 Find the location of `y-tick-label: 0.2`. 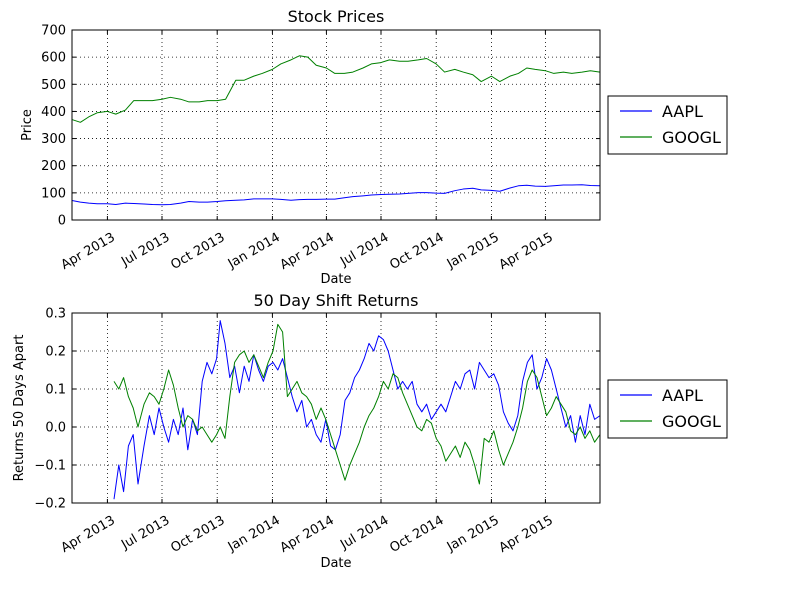

y-tick-label: 0.2 is located at coordinates (55, 352).